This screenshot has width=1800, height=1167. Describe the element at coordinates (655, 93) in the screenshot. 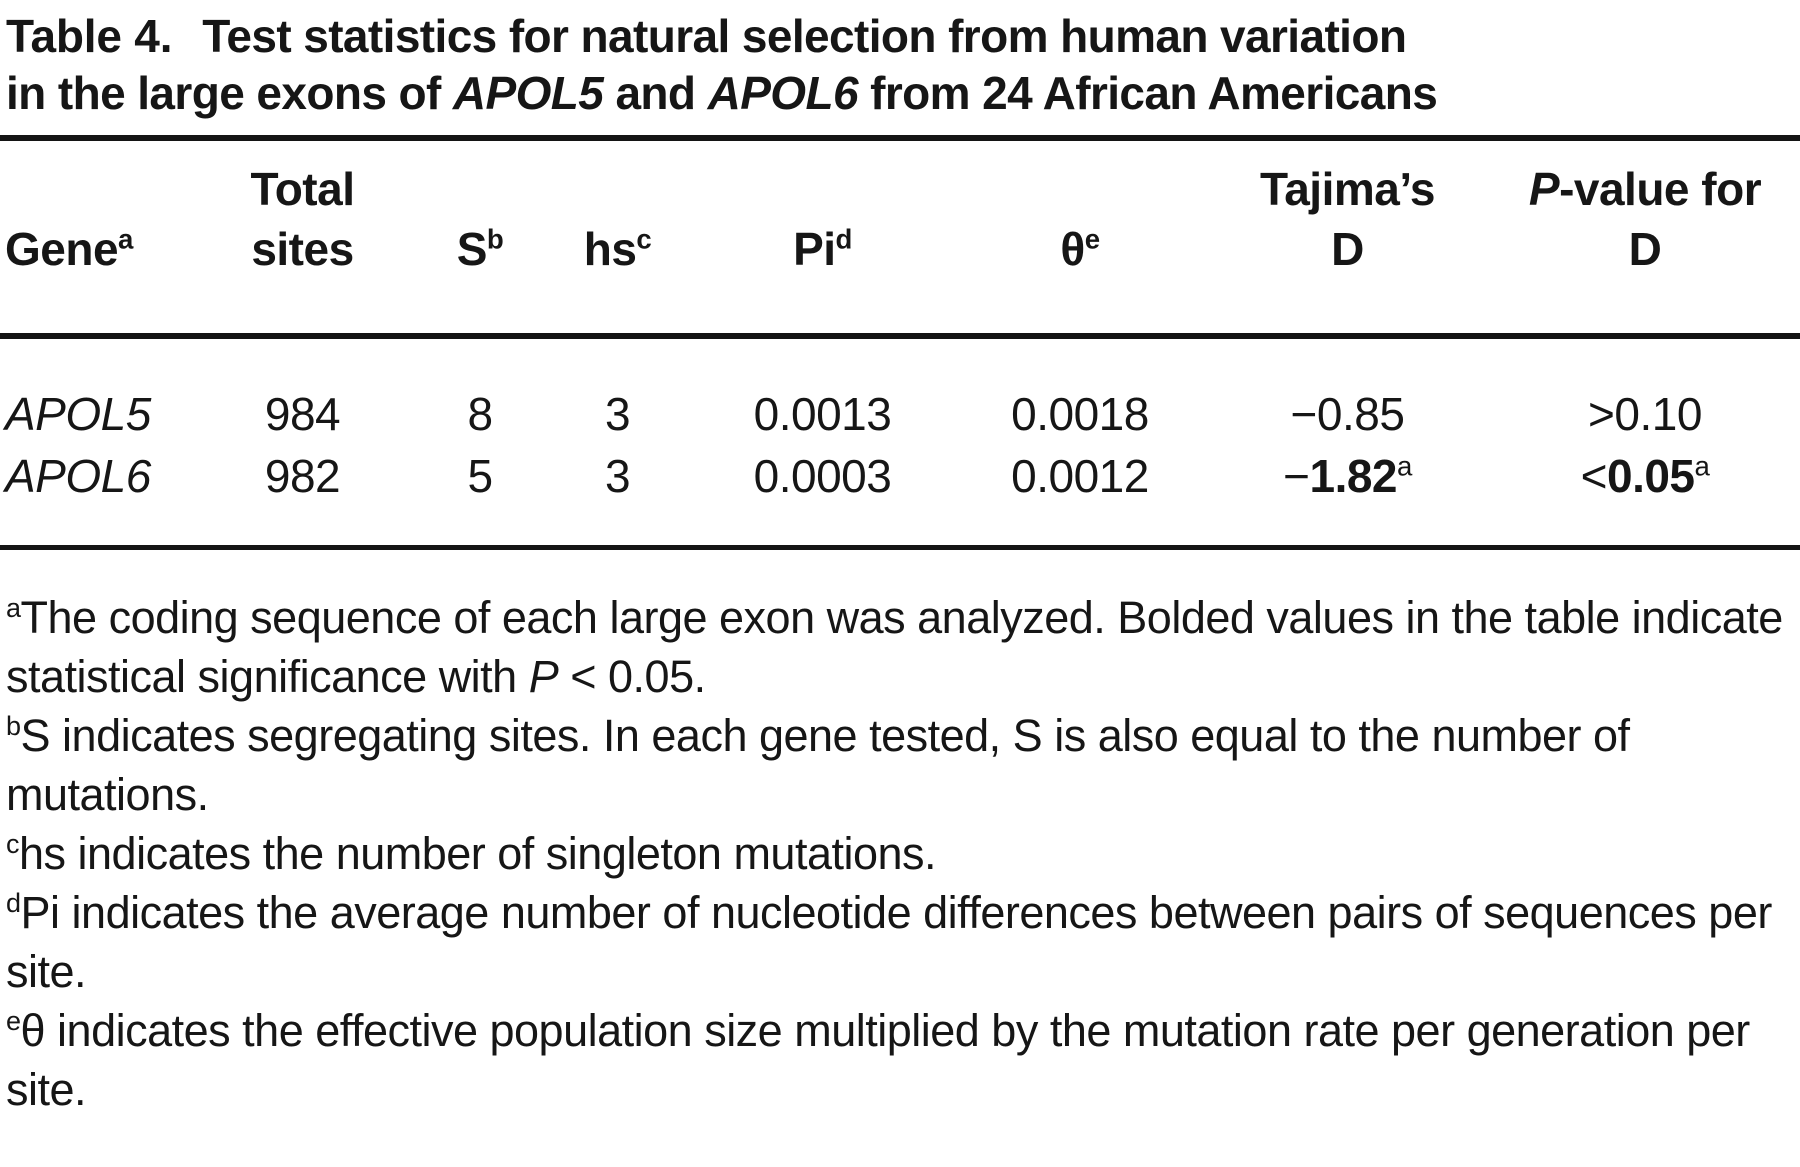

I see `title-text-2b: and` at that location.